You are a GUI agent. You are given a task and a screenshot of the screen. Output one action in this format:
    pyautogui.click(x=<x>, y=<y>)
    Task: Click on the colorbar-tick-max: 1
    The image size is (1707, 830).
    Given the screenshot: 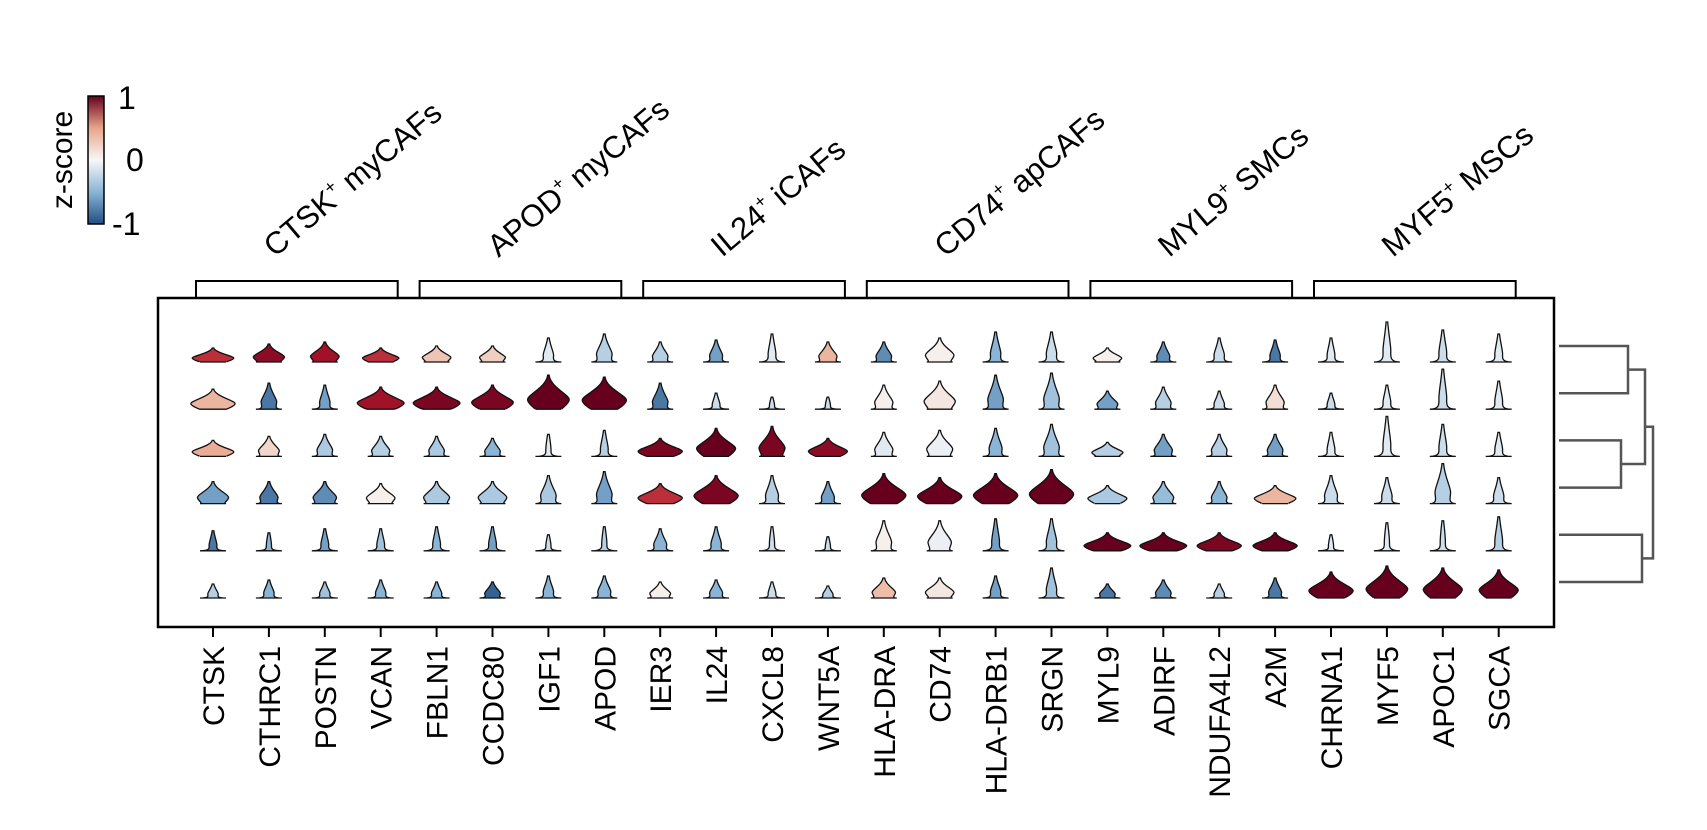 What is the action you would take?
    pyautogui.click(x=127, y=98)
    